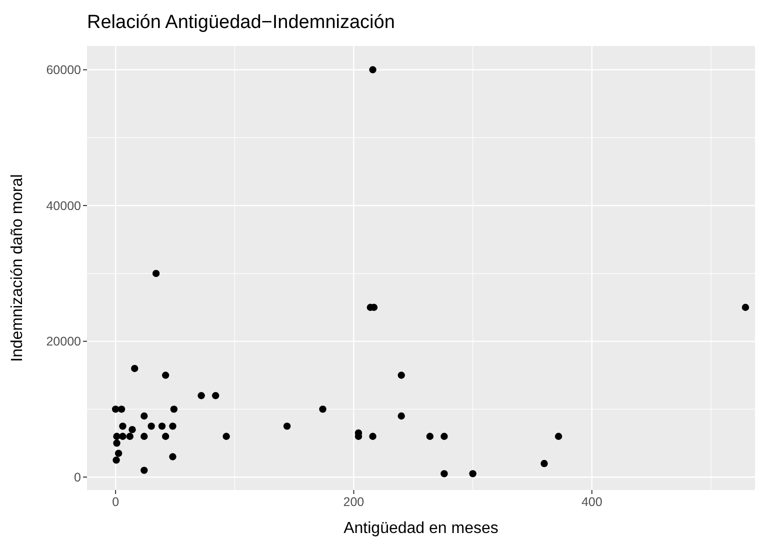  I want to click on y-tick-label: 20000, so click(64, 341).